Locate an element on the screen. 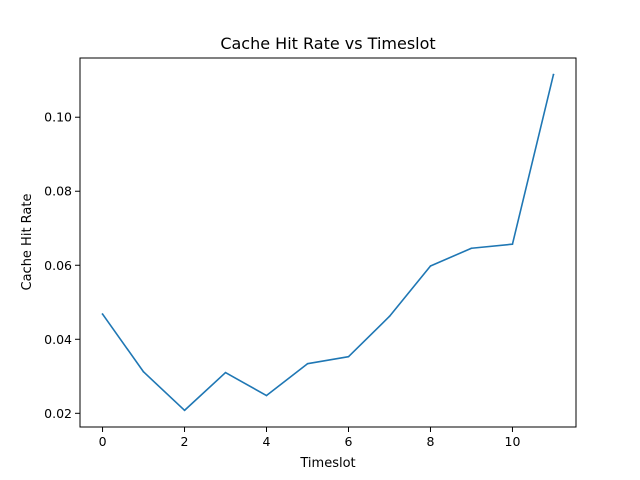  chart-title: Cache Hit Rate vs Timeslot is located at coordinates (327, 43).